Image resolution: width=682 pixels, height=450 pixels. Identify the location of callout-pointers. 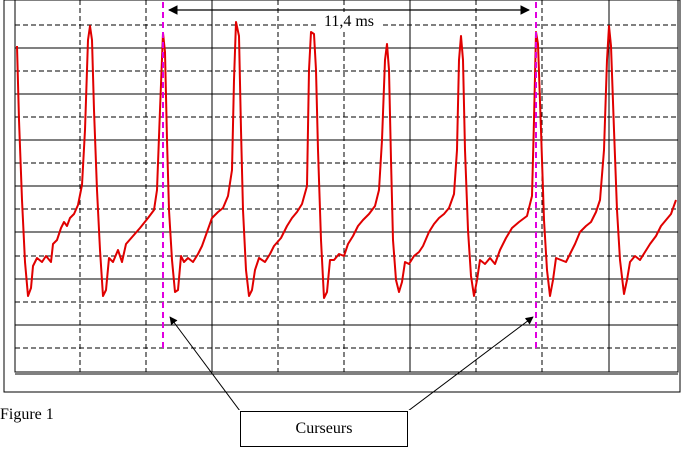
(351, 363).